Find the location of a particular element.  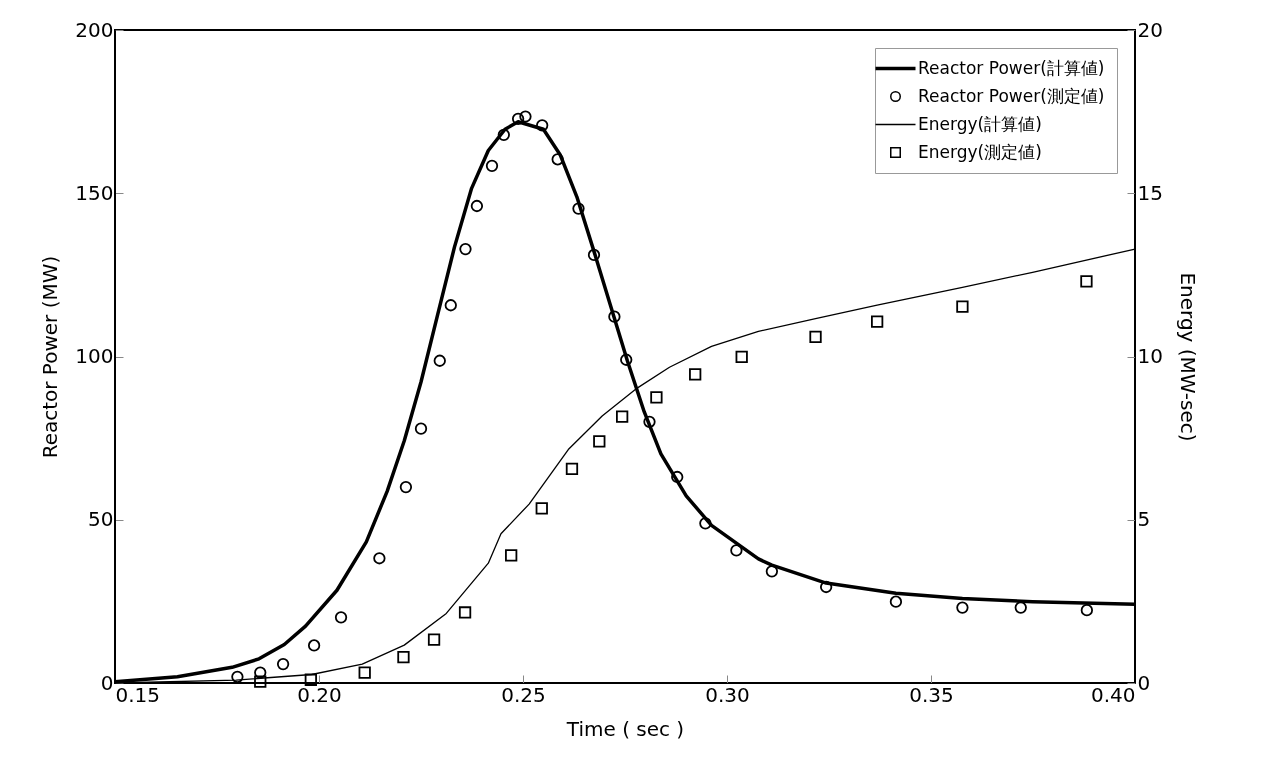

x-tick-label: 0.35 is located at coordinates (931, 694).